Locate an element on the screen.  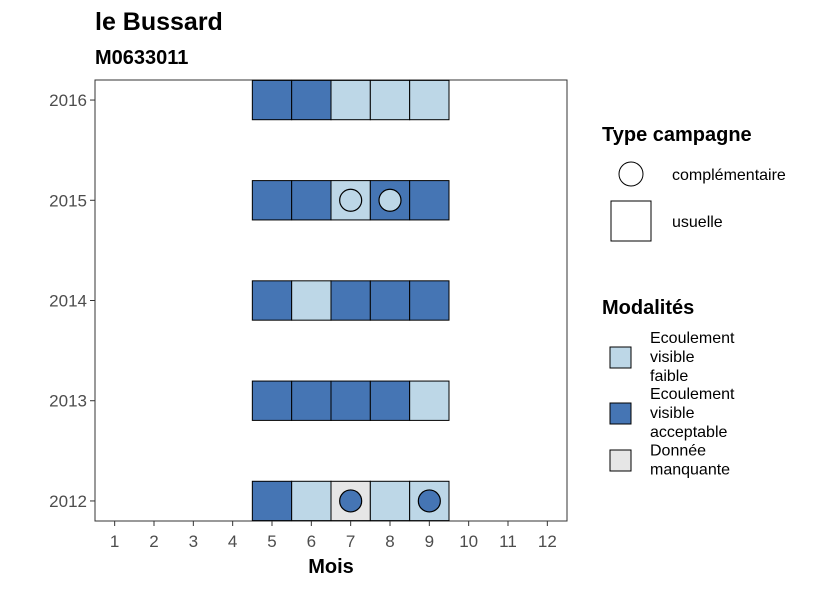
legend-circle-key is located at coordinates (631, 174).